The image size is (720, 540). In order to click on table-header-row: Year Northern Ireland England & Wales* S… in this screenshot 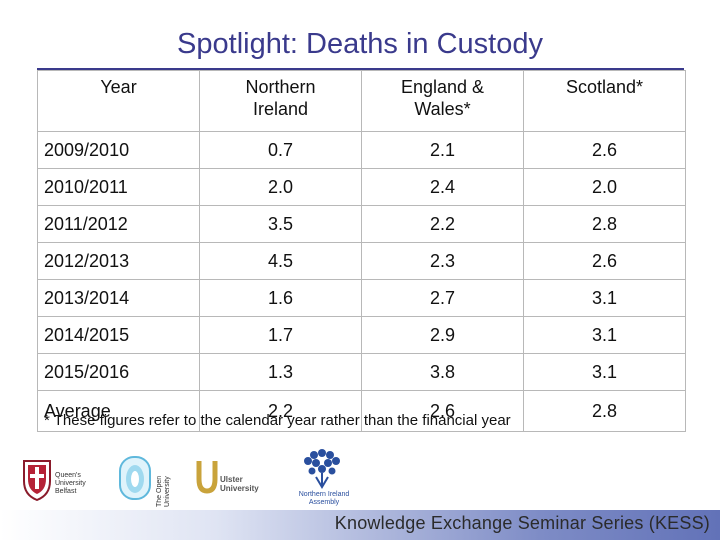, I will do `click(362, 101)`.